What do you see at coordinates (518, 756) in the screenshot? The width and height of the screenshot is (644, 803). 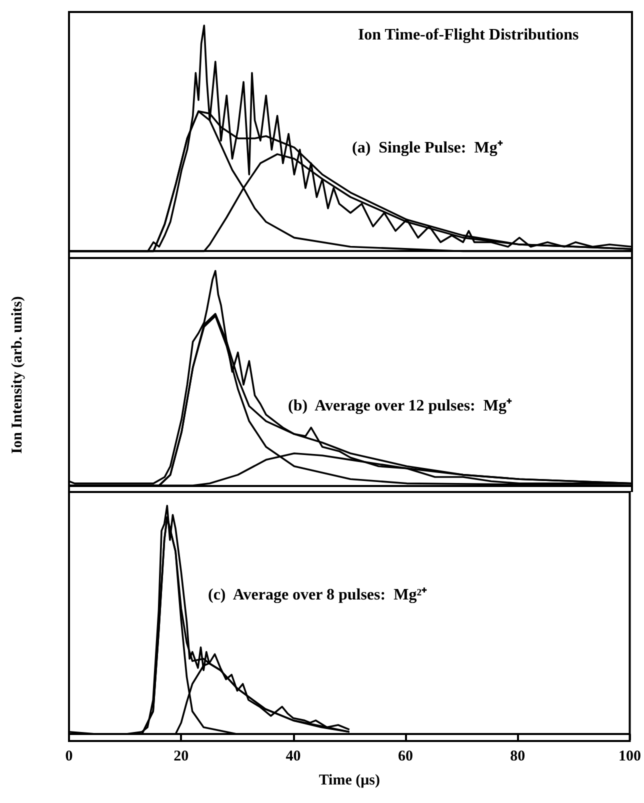 I see `x-tick-label: 80` at bounding box center [518, 756].